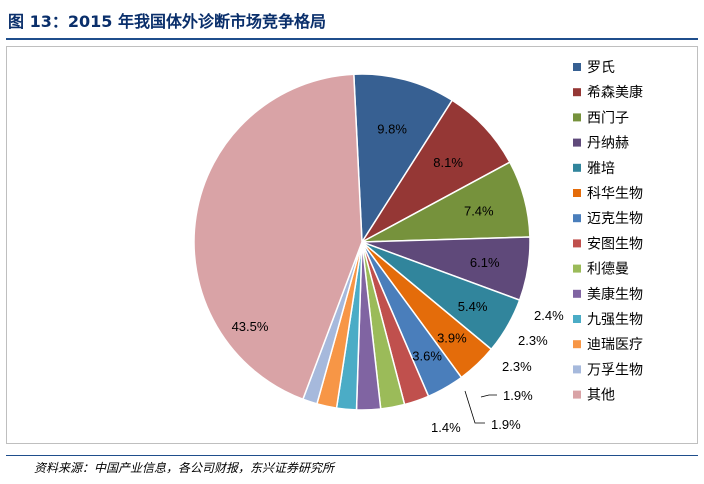 The height and width of the screenshot is (484, 704). Describe the element at coordinates (473, 306) in the screenshot. I see `data-label: 5.4%` at that location.